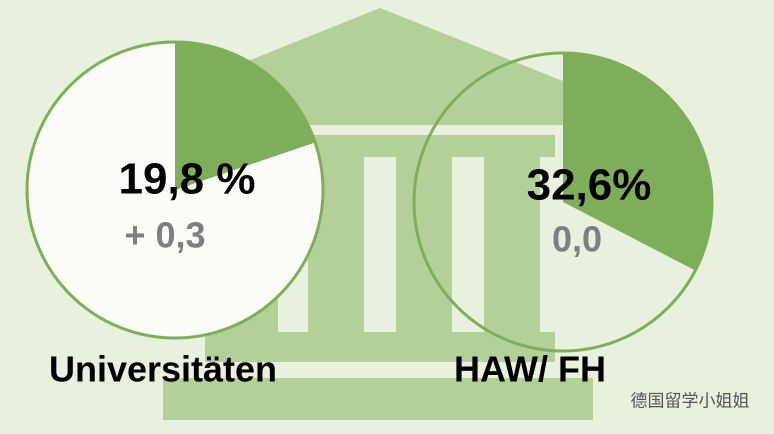 The height and width of the screenshot is (434, 774). What do you see at coordinates (530, 369) in the screenshot?
I see `category-label: HAW/ FH` at bounding box center [530, 369].